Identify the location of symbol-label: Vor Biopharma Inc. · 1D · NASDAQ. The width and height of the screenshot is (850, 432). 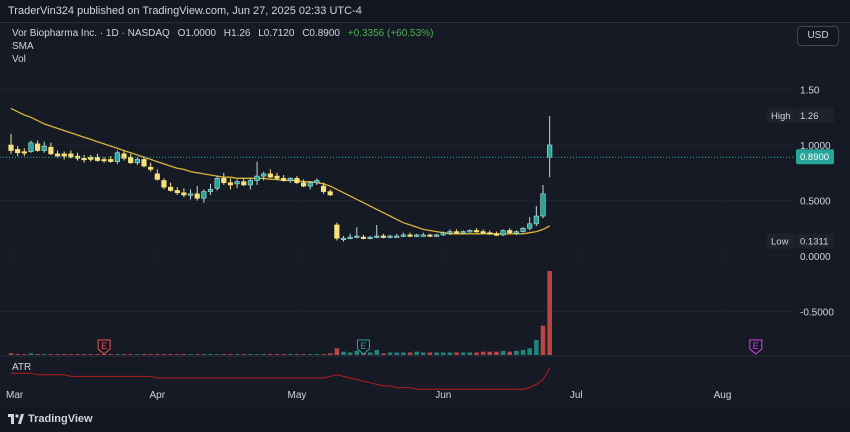
(91, 33).